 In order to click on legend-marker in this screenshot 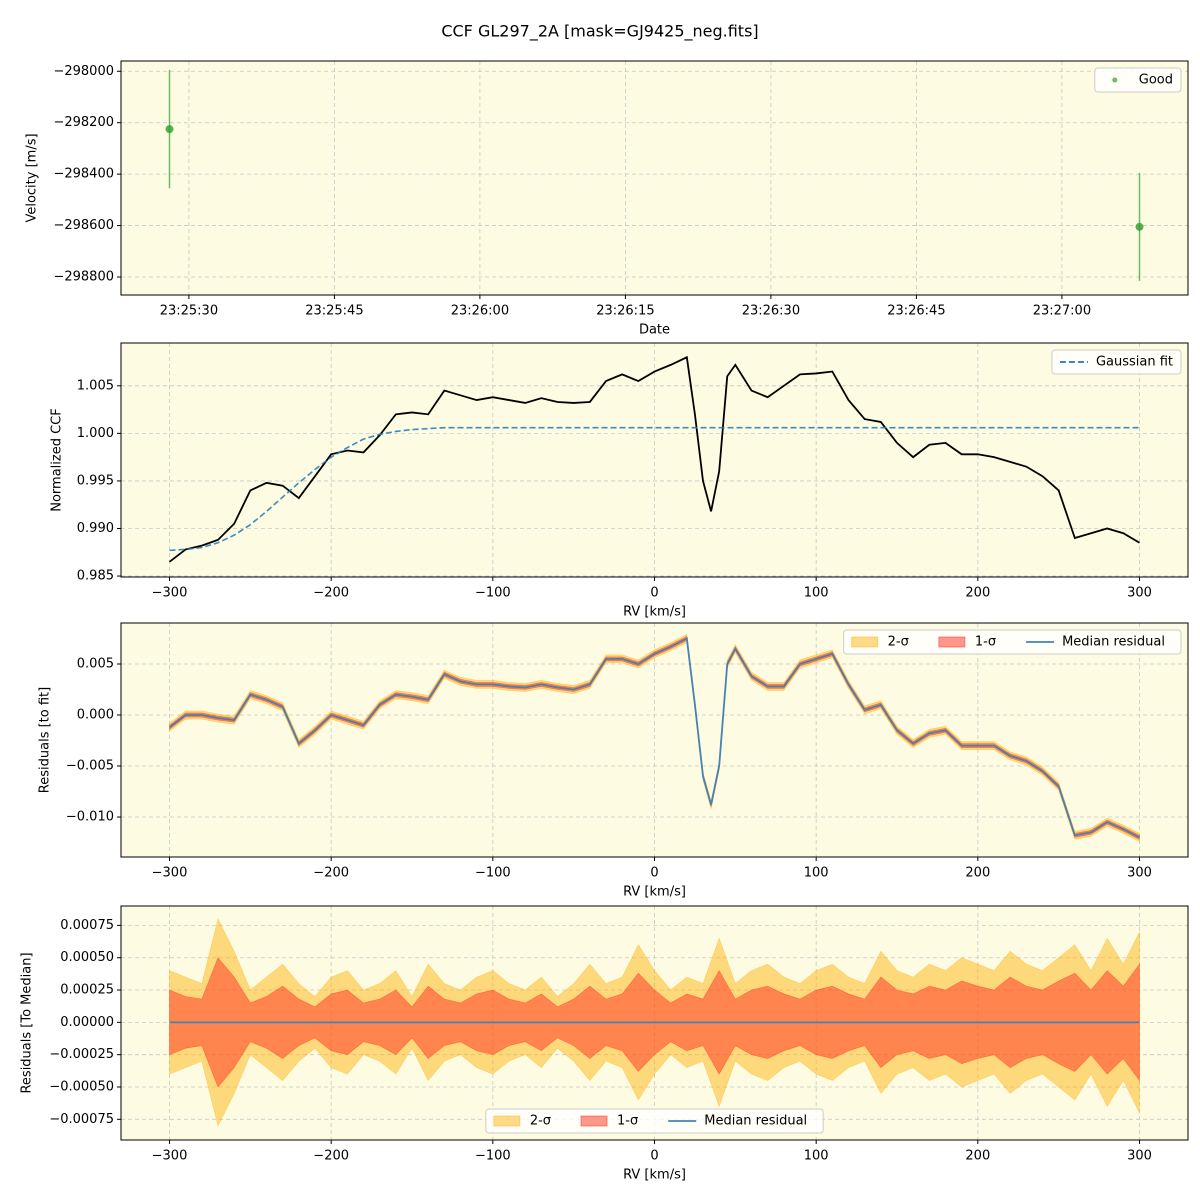, I will do `click(1115, 80)`.